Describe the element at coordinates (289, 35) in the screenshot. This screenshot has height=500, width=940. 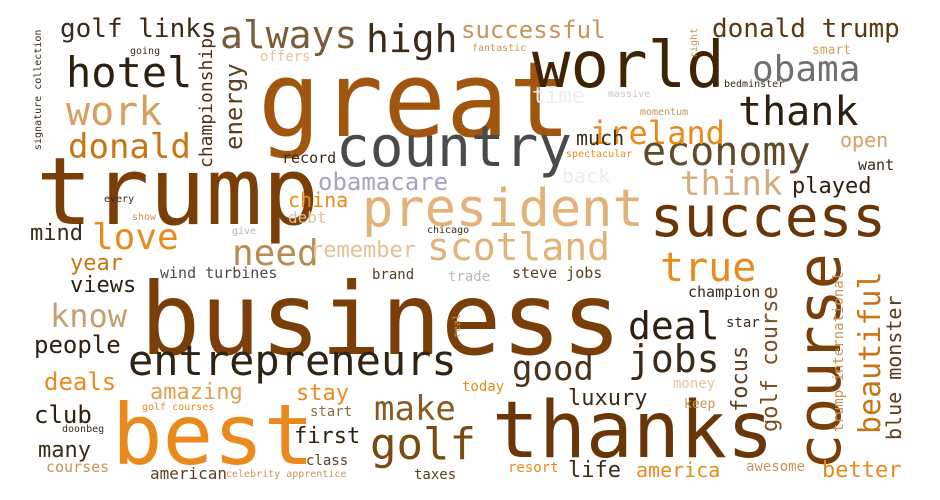
I see `word-always: always` at that location.